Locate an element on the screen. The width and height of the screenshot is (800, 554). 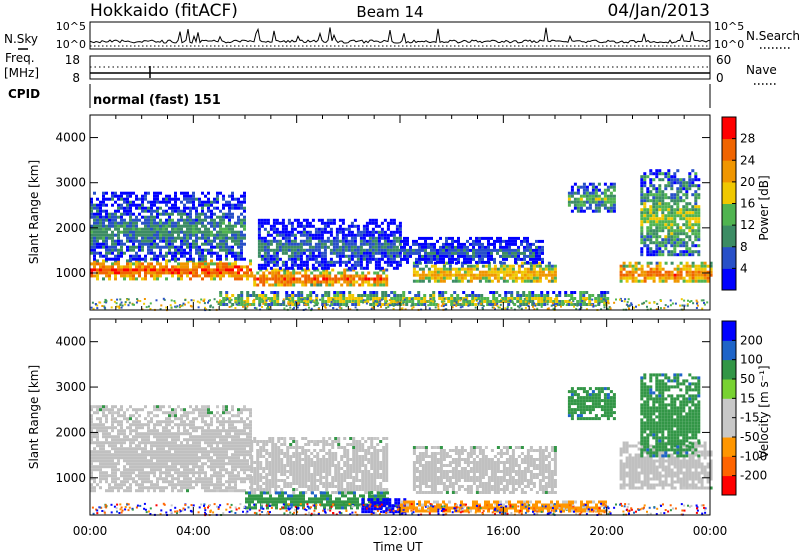
velocity-ytick-label-1: 3000 is located at coordinates (70, 387).